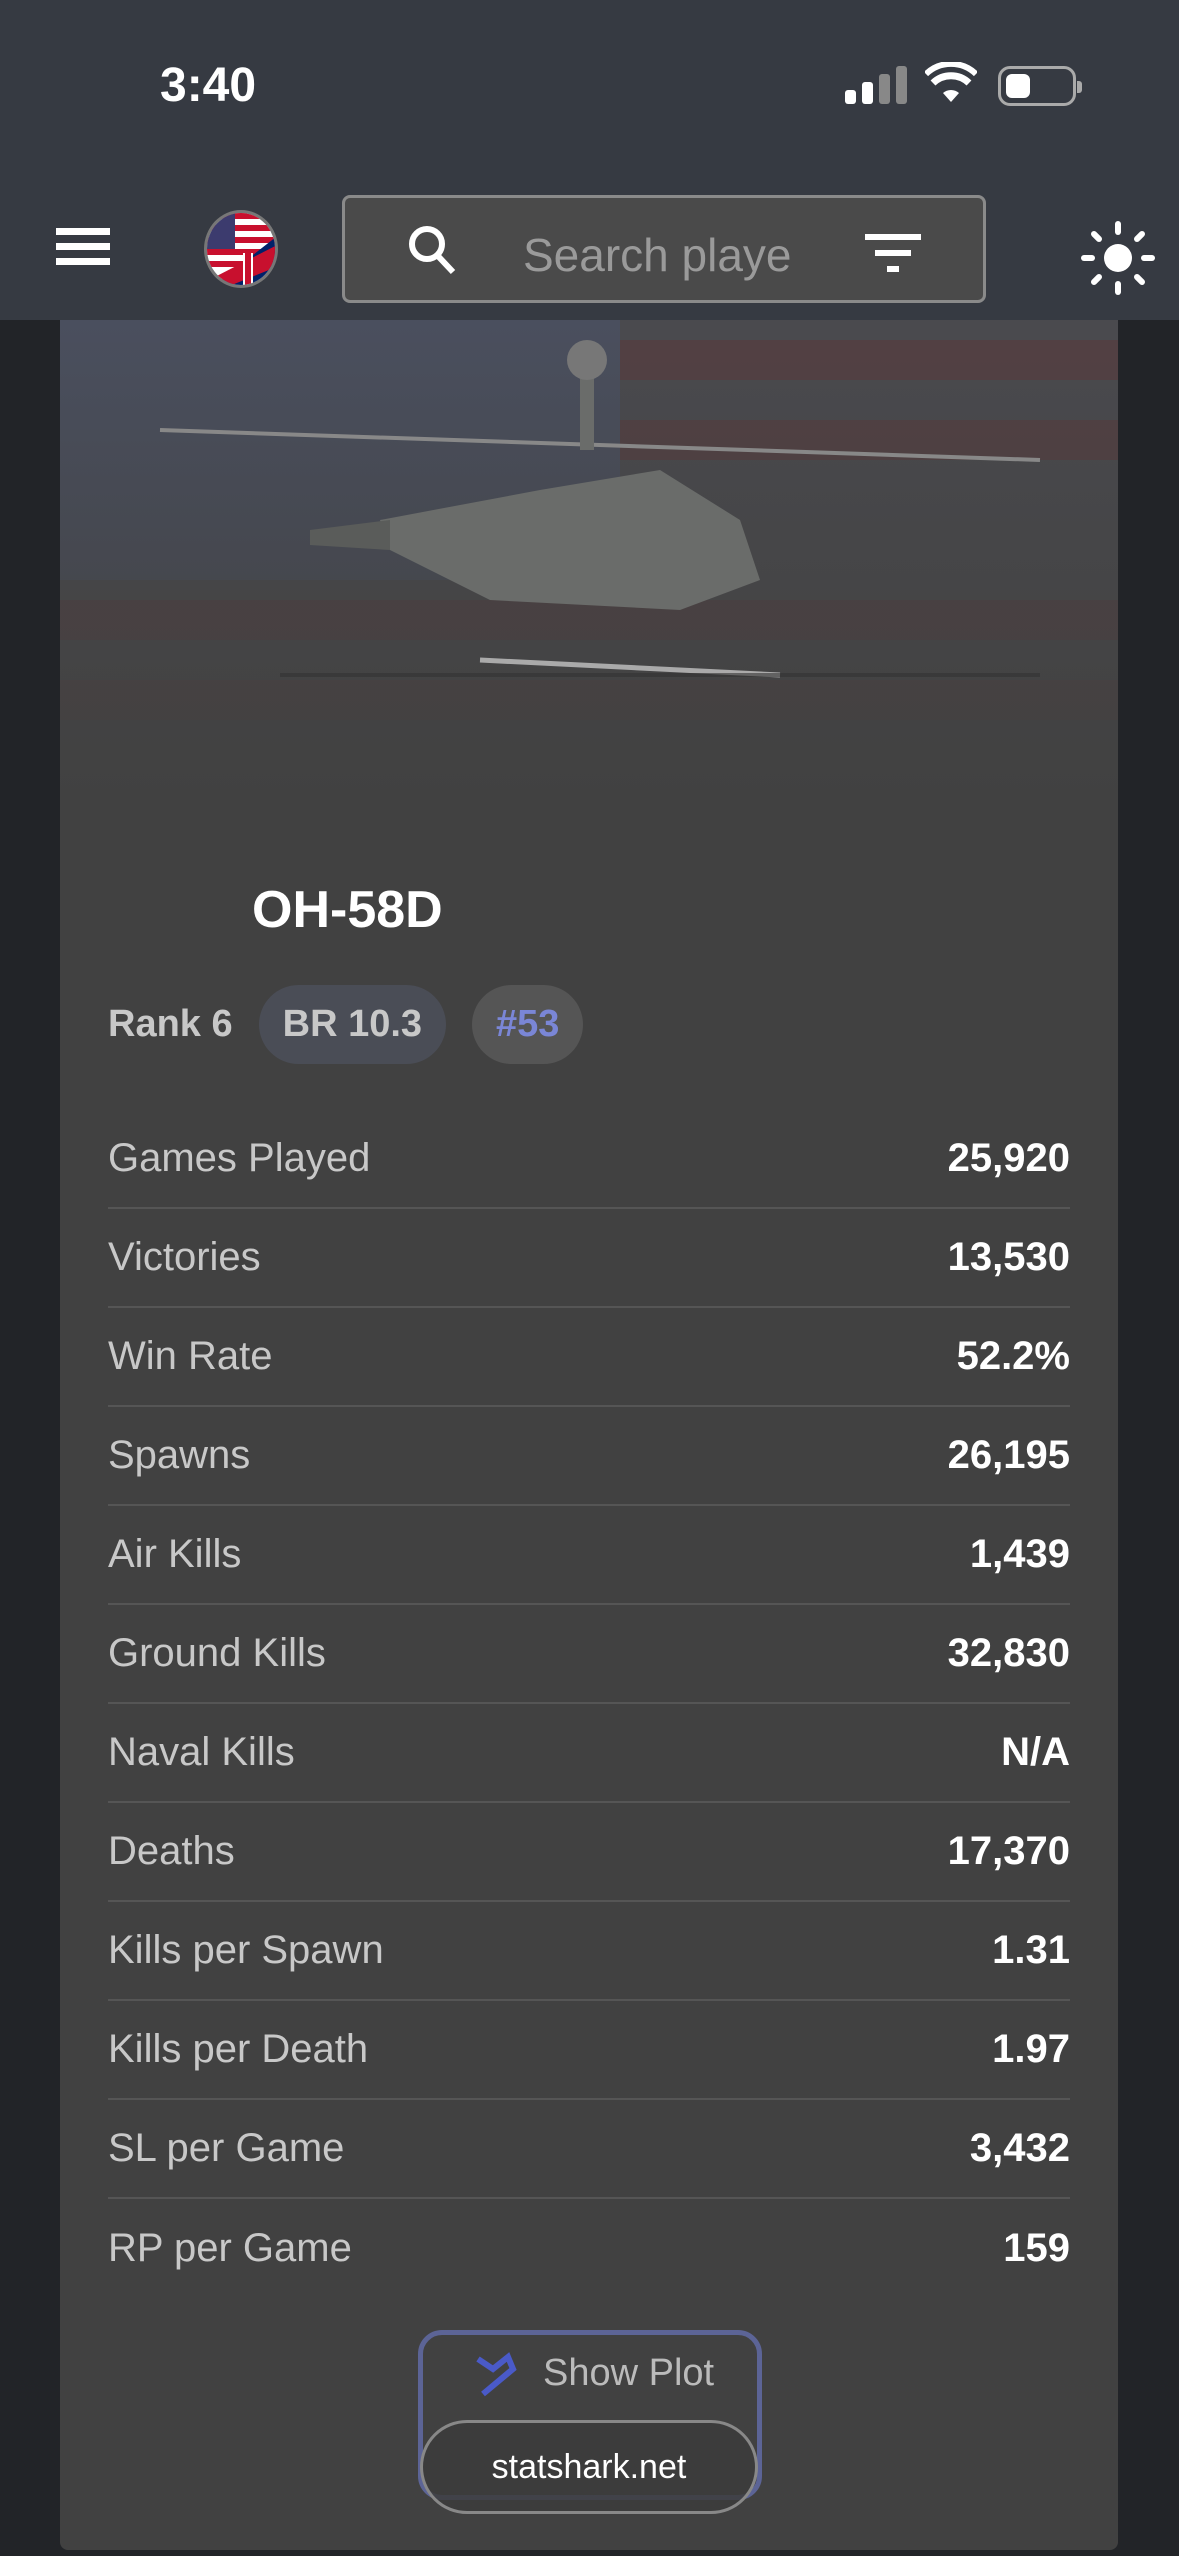 This screenshot has height=2556, width=1179. What do you see at coordinates (170, 1024) in the screenshot?
I see `rank-label: Rank 6` at bounding box center [170, 1024].